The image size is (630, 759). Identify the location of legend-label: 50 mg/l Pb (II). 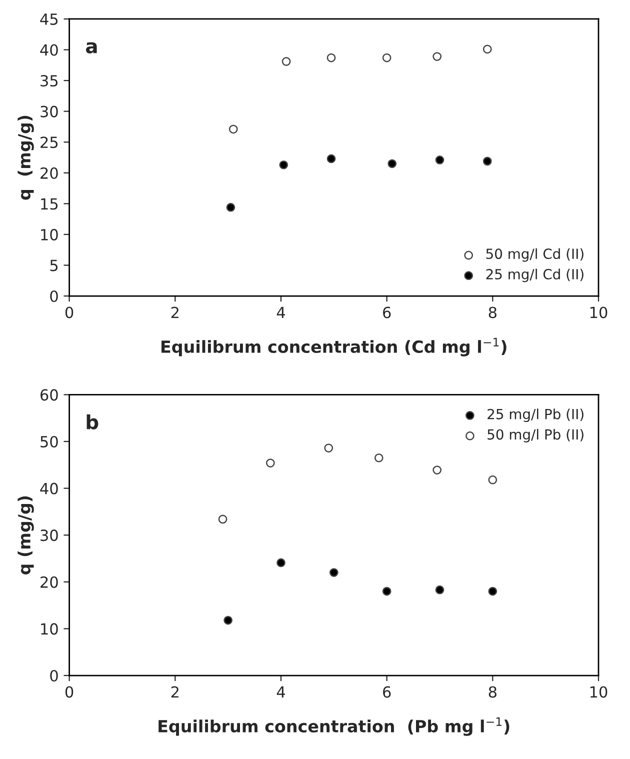
(536, 435).